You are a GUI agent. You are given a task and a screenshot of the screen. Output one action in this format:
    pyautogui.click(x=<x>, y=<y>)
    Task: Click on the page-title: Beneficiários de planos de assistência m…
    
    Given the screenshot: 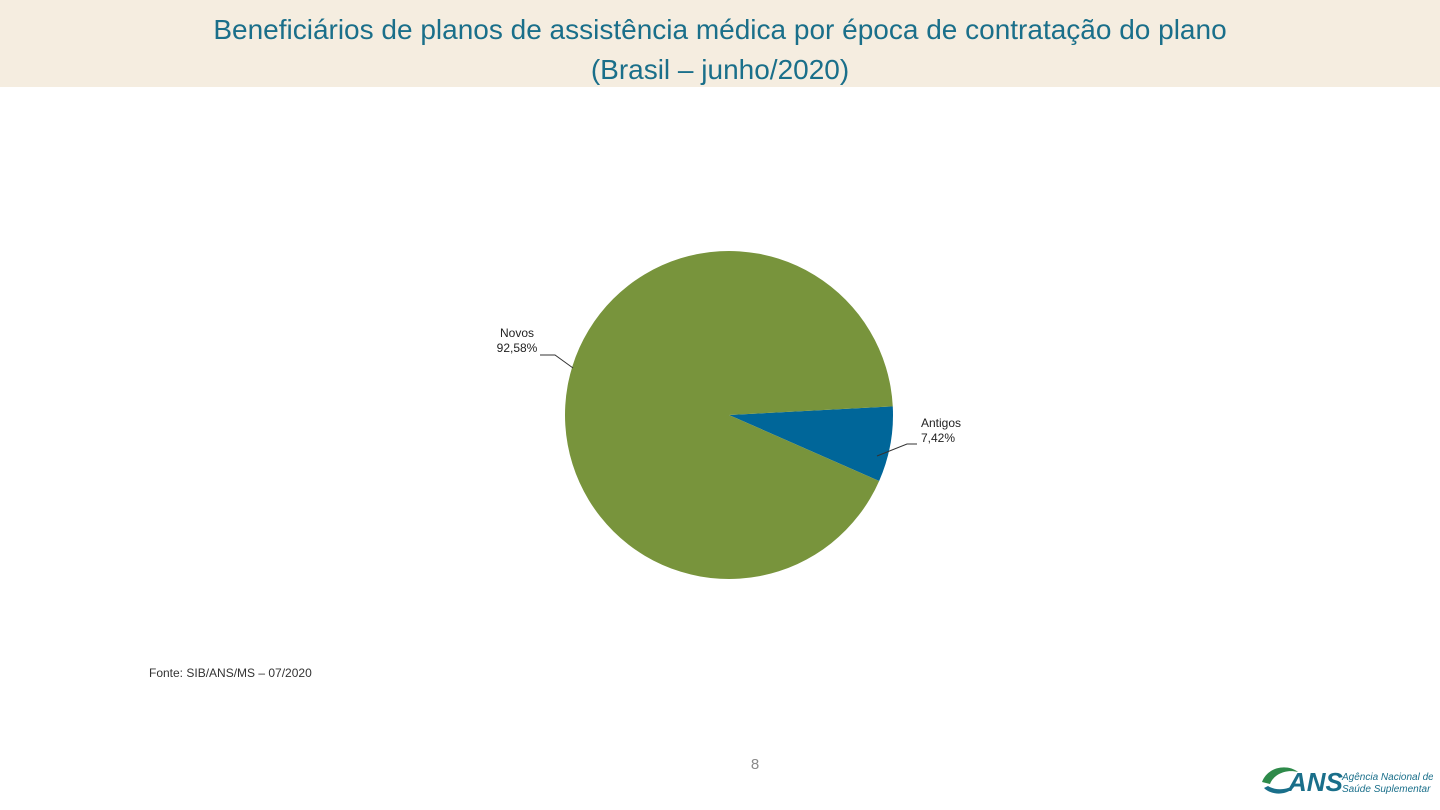 What is the action you would take?
    pyautogui.click(x=720, y=50)
    